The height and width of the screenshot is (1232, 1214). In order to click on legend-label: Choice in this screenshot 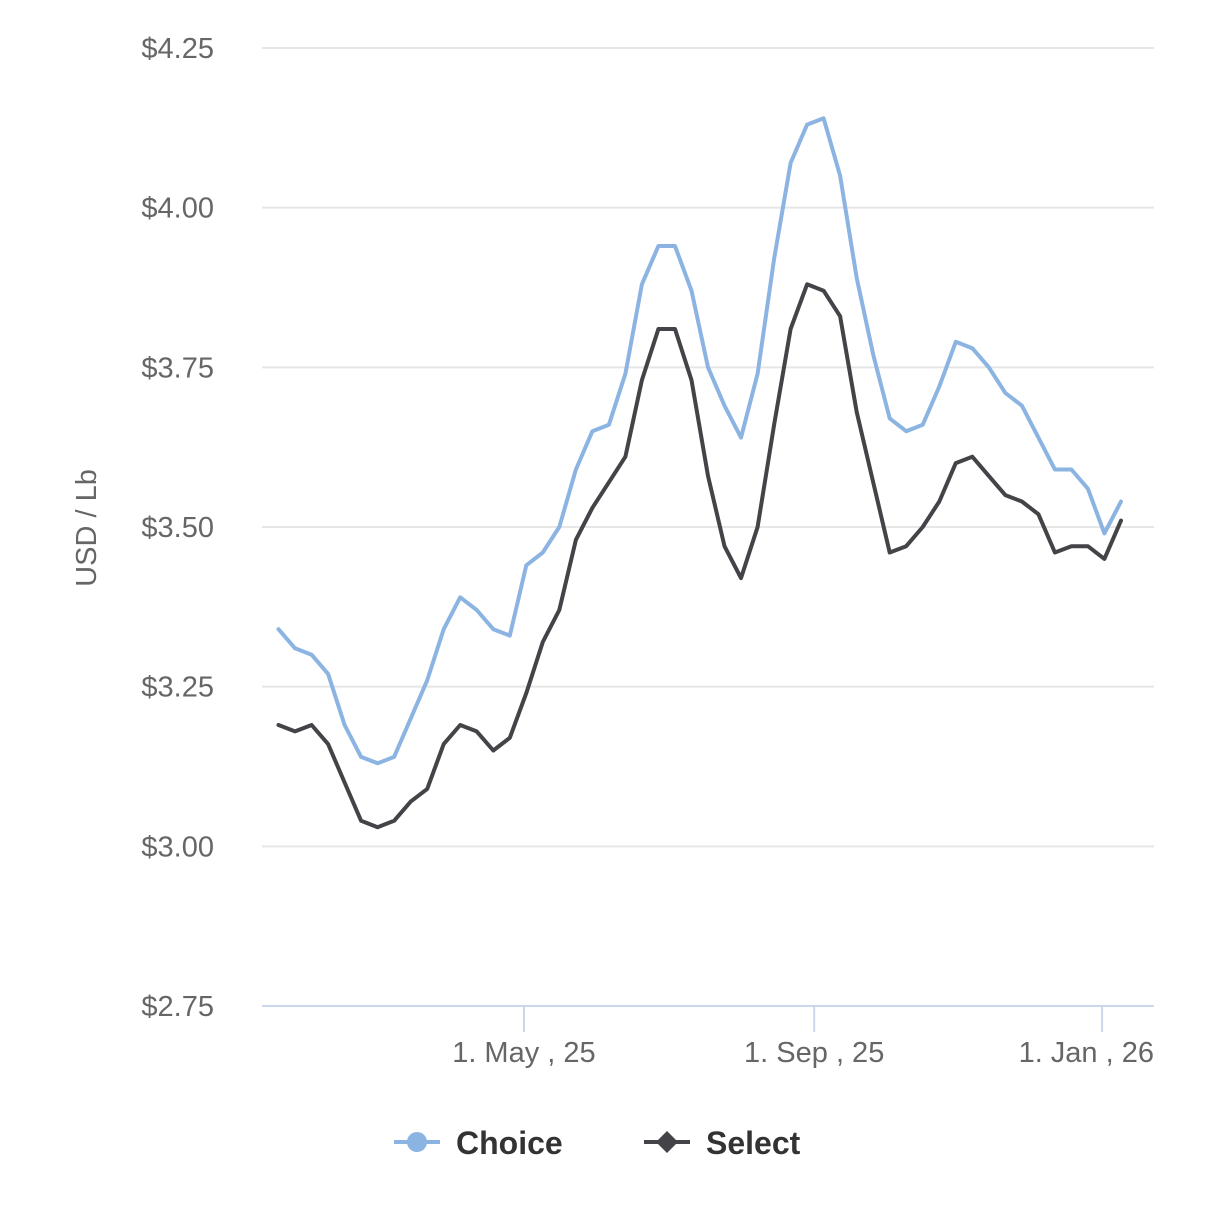, I will do `click(509, 1143)`.